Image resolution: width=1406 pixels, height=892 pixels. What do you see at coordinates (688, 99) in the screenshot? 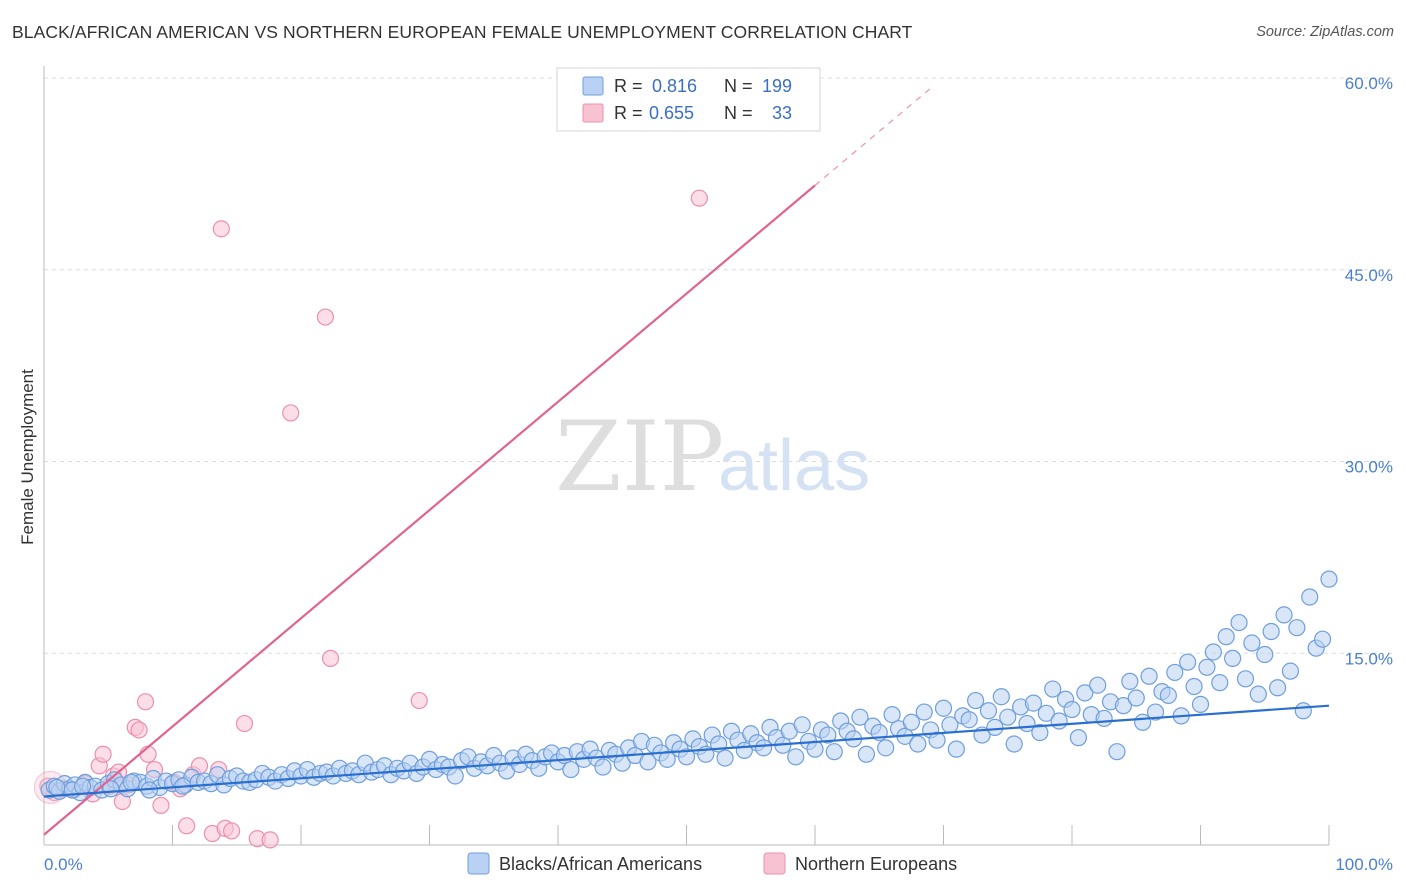
I see `correlation-legend: R = 0.816 N = 199 R = 0.655 N = 33` at bounding box center [688, 99].